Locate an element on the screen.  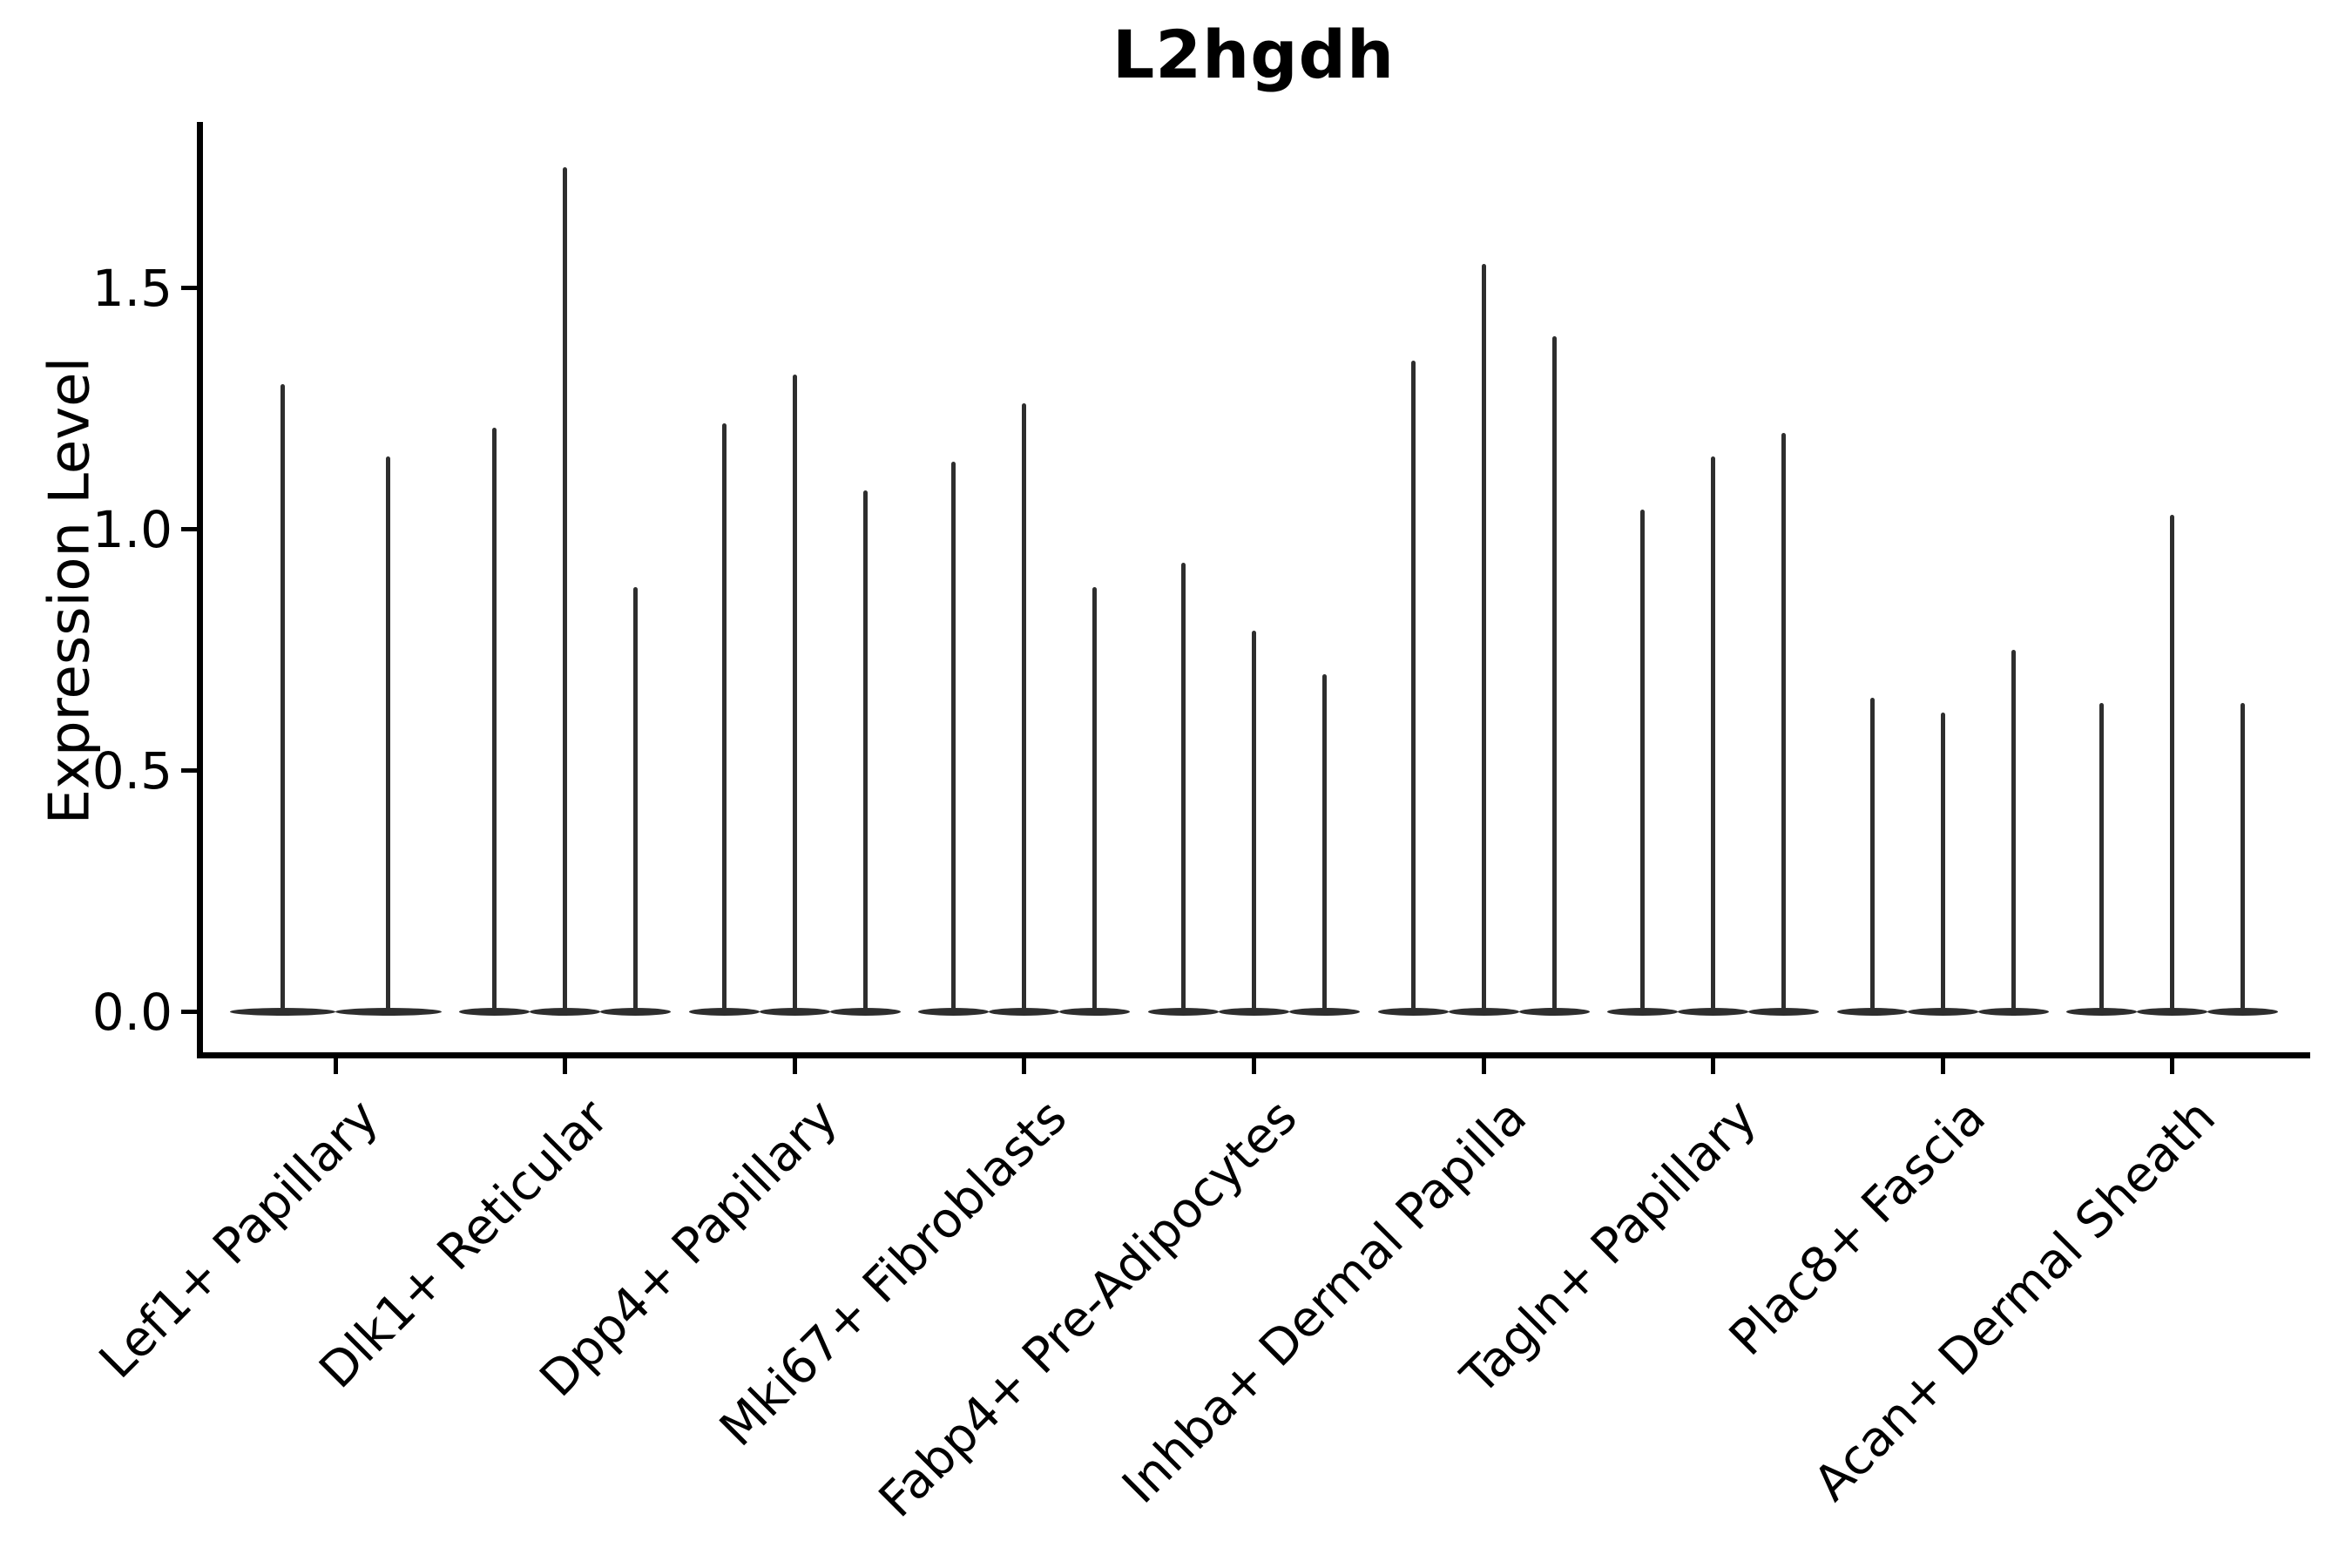
x-axis-spine is located at coordinates (1253, 1055).